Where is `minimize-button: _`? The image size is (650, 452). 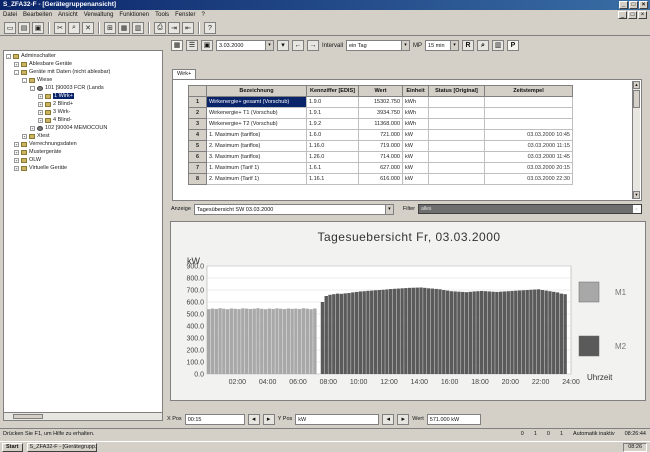 minimize-button: _ is located at coordinates (623, 5).